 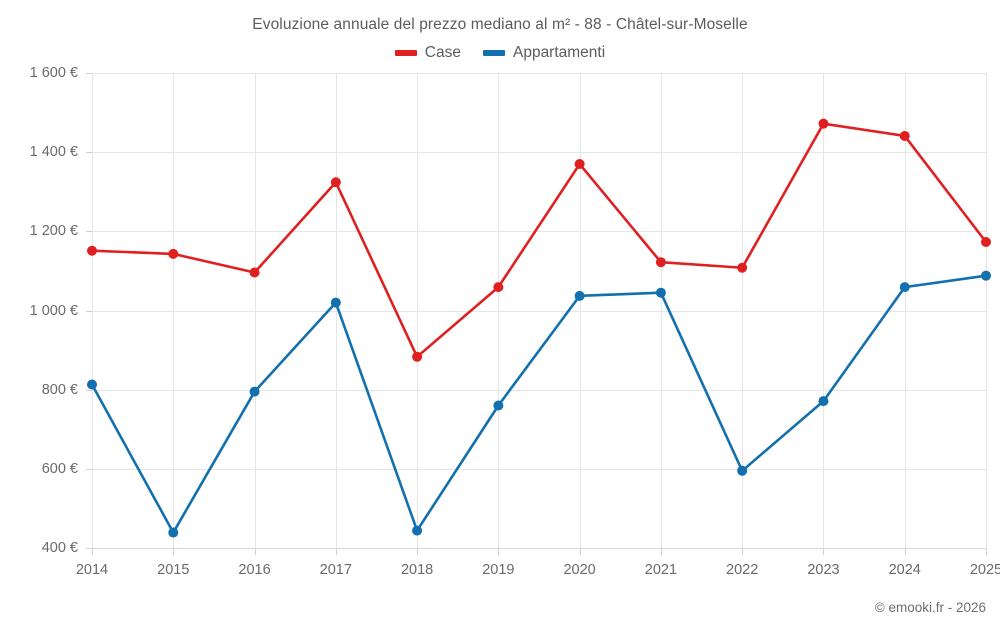 What do you see at coordinates (53, 231) in the screenshot?
I see `y-tick-label: 1 200 €` at bounding box center [53, 231].